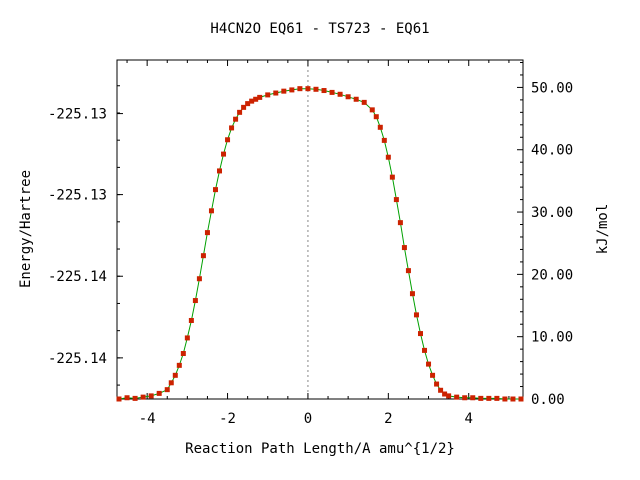 This screenshot has height=480, width=640. I want to click on x-tick-label: 4, so click(469, 419).